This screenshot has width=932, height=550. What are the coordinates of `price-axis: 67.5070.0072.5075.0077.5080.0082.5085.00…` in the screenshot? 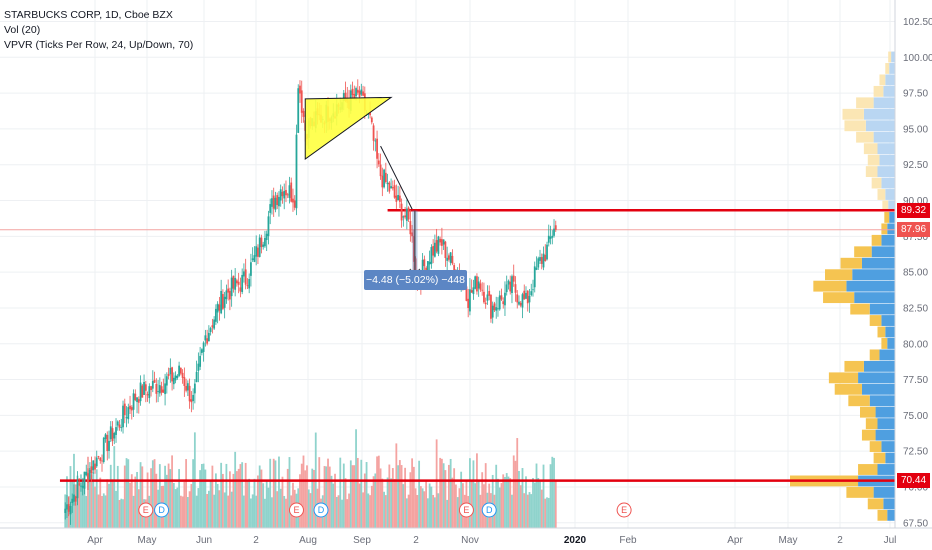 It's located at (917, 273).